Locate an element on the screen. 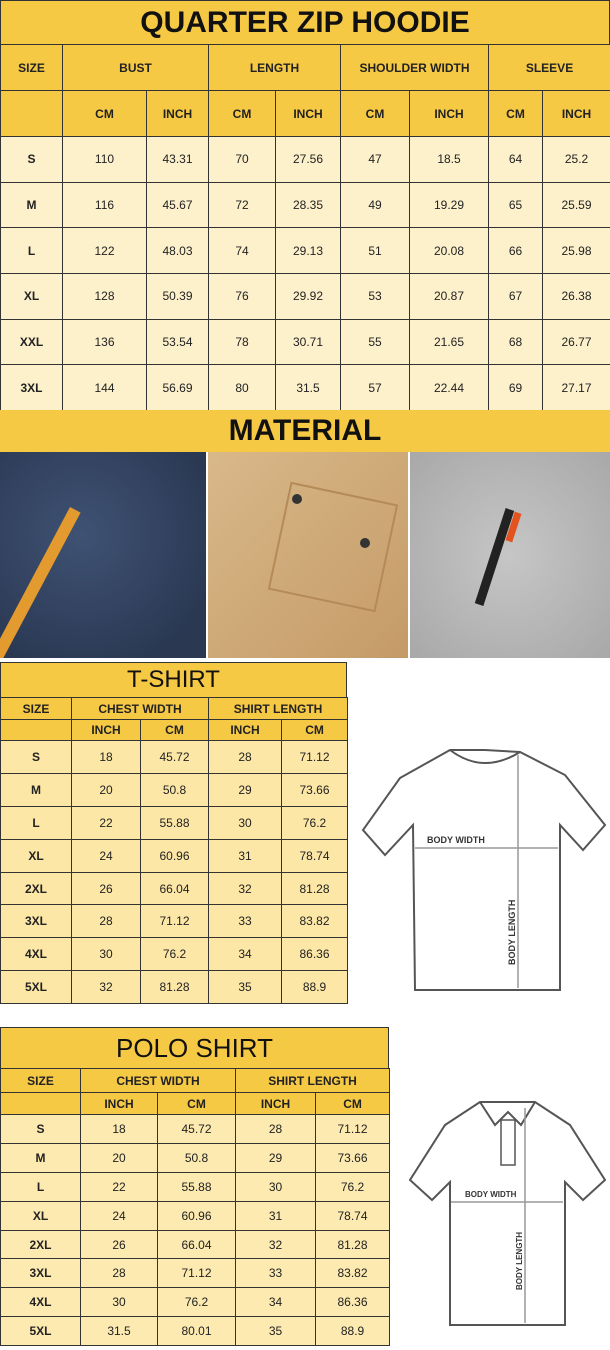  size-cell: XL is located at coordinates (31, 296).